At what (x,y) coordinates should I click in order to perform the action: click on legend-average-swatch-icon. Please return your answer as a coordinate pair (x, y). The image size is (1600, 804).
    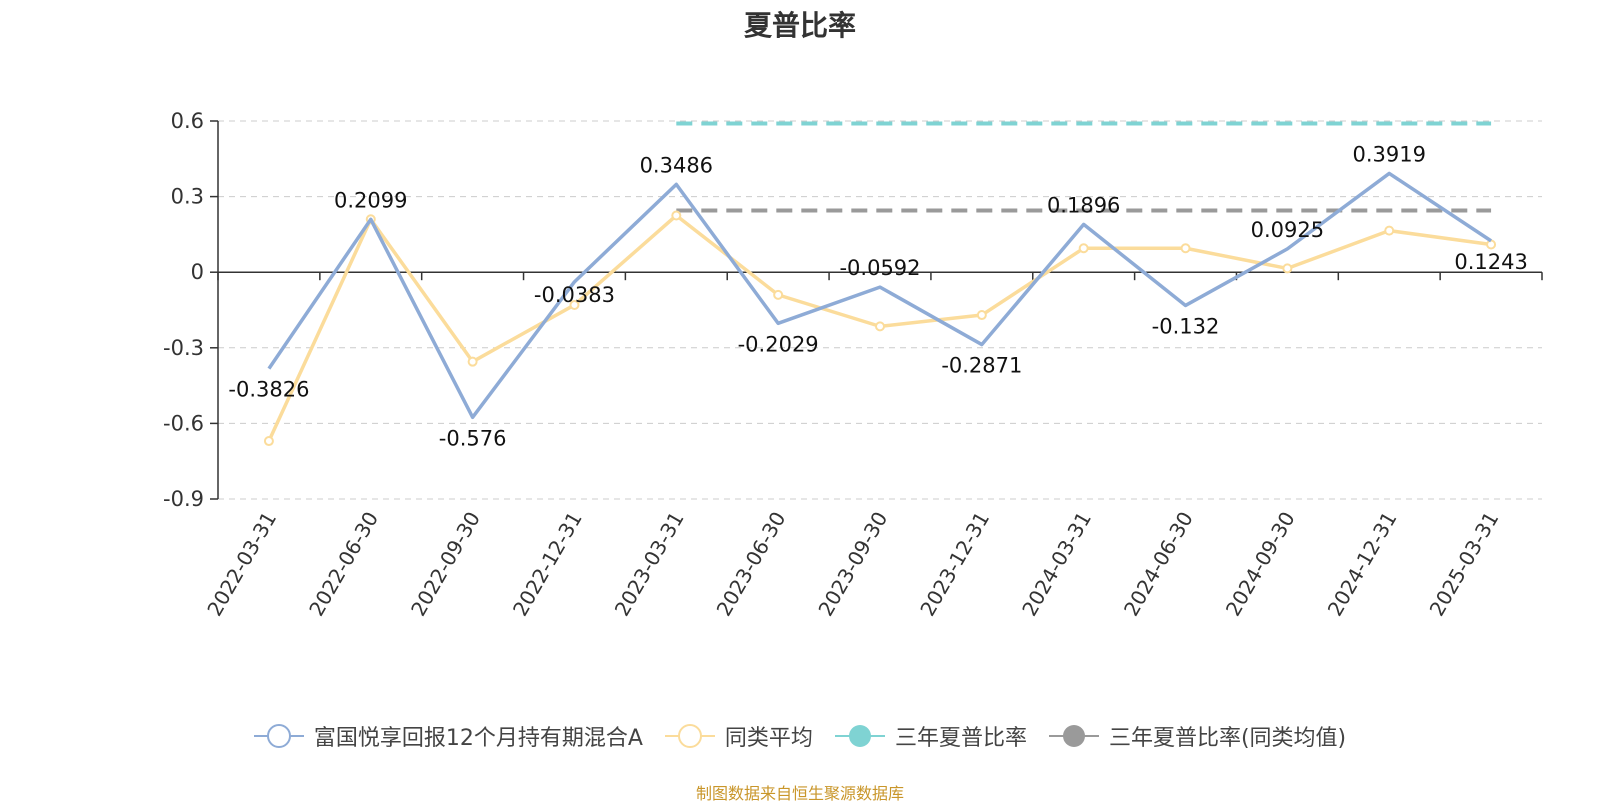
    Looking at the image, I should click on (689, 736).